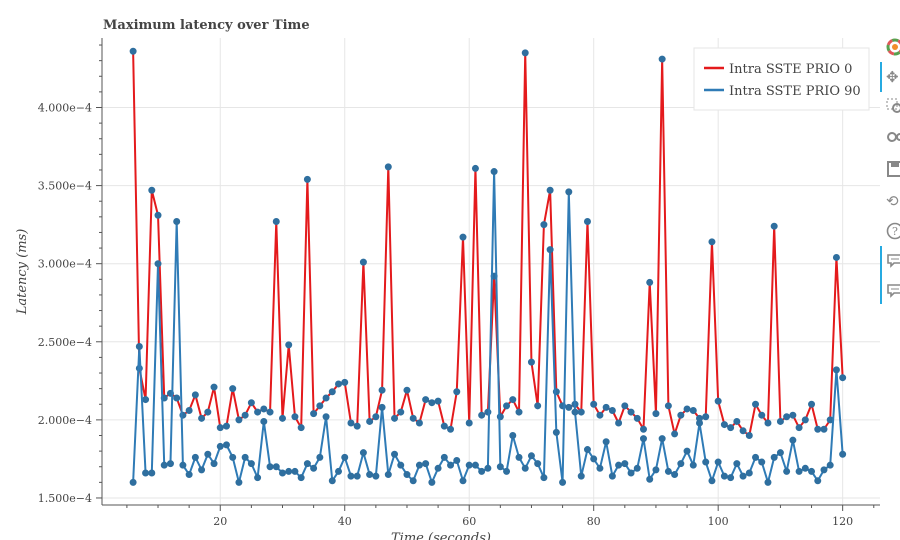 This screenshot has width=900, height=540. Describe the element at coordinates (469, 521) in the screenshot. I see `x-tick-label: 60` at that location.